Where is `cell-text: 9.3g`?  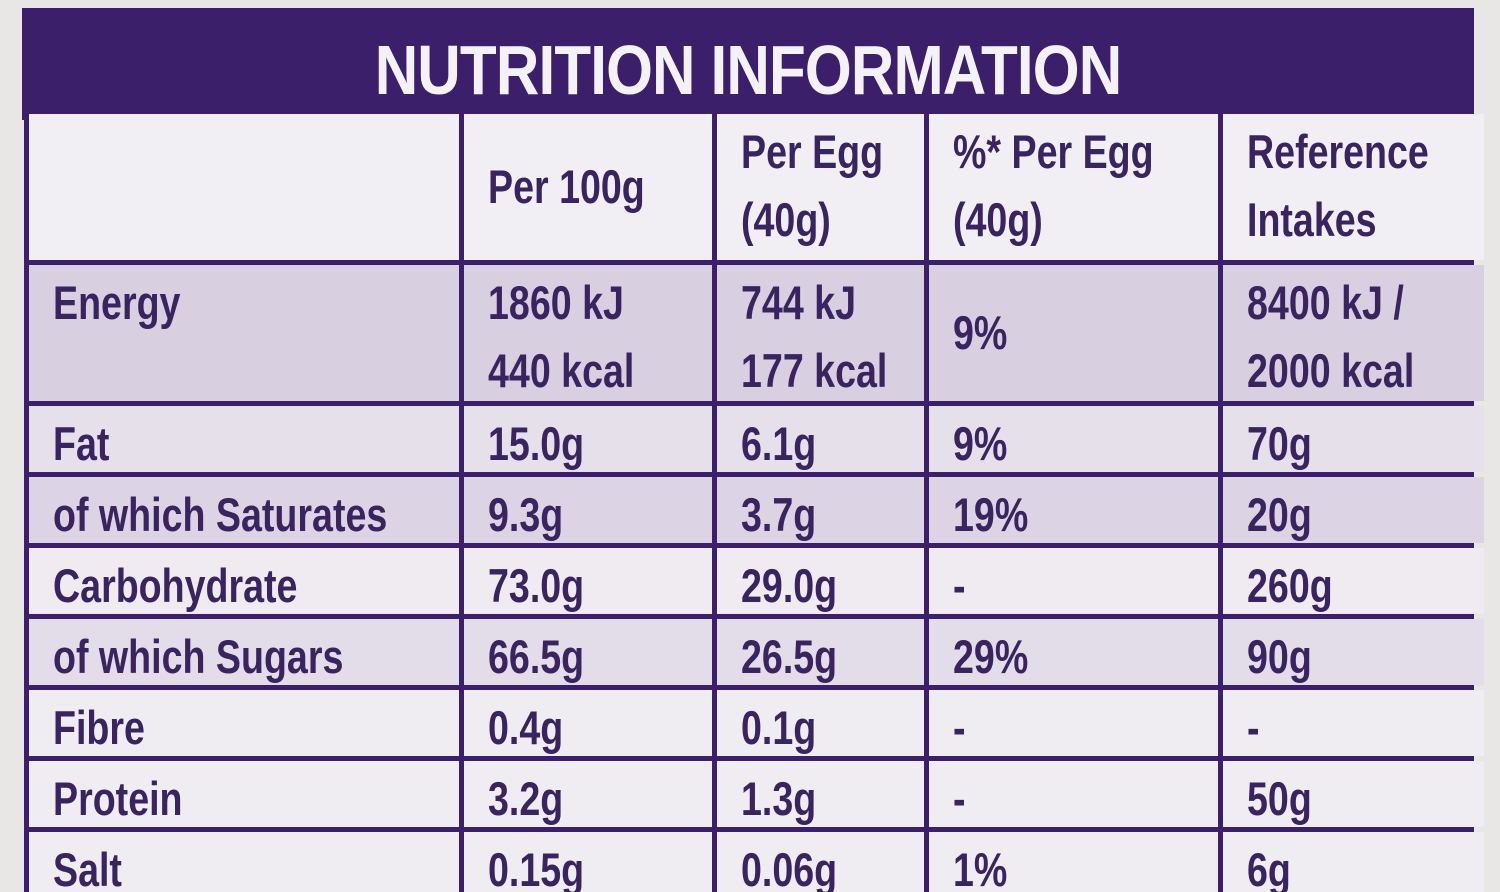
cell-text: 9.3g is located at coordinates (526, 514).